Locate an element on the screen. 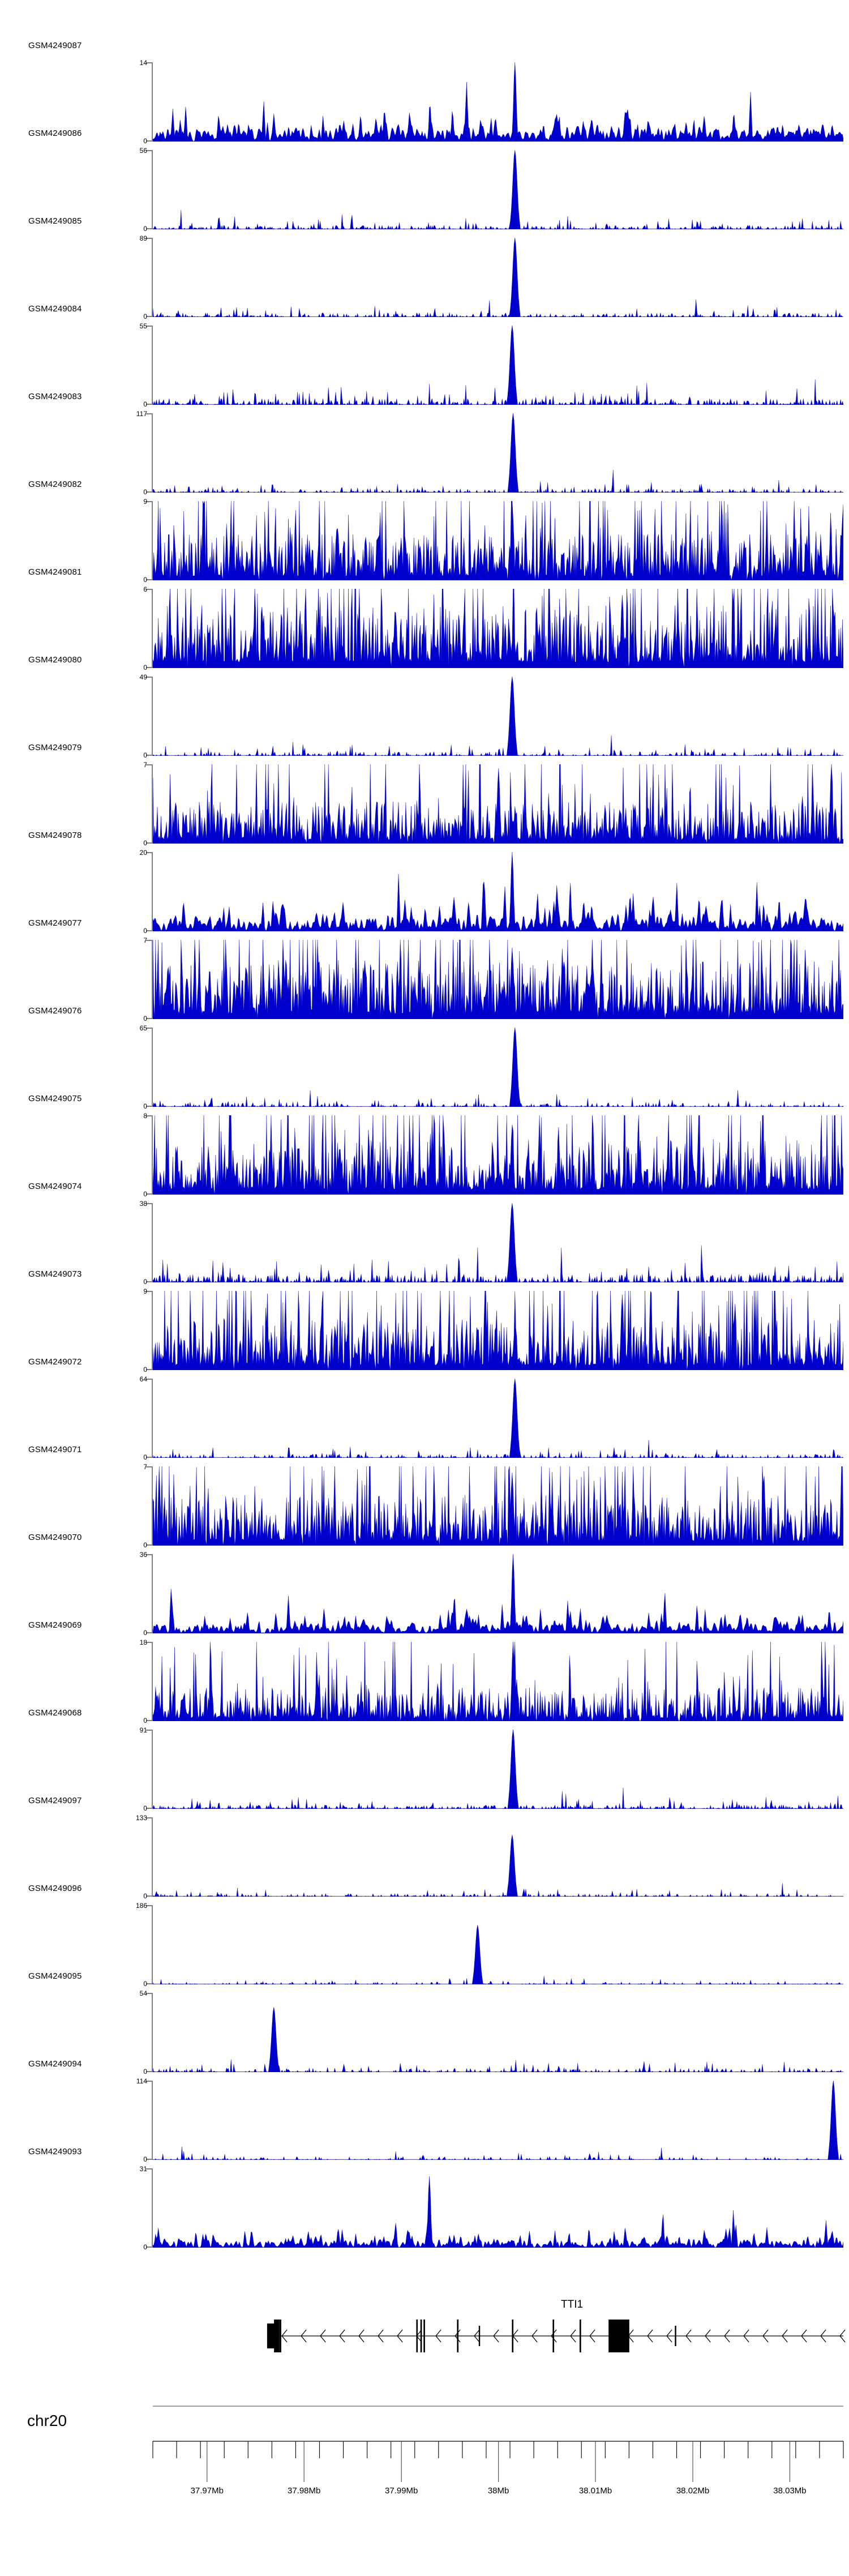  coverage-track: GSM4249087 14 0 is located at coordinates (424, 92).